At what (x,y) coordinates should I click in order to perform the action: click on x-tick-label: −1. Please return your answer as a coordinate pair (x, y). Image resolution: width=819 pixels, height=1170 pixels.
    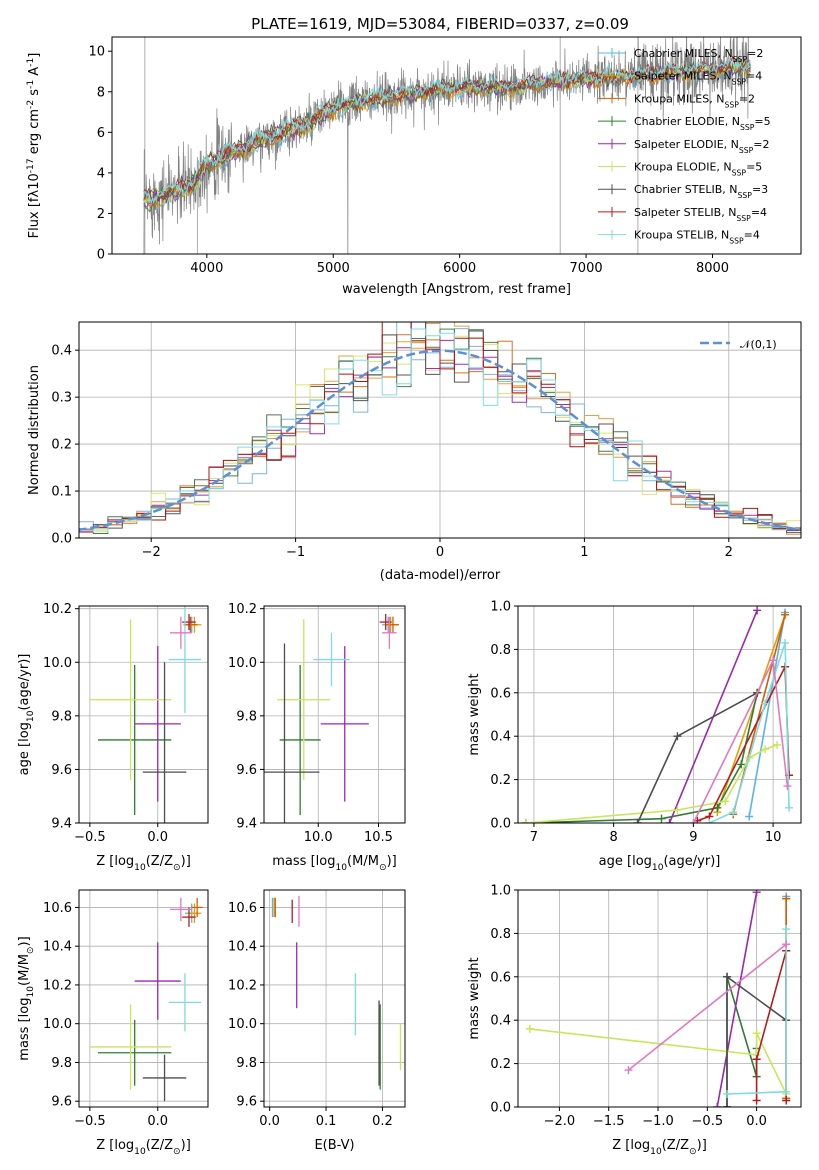
    Looking at the image, I should click on (295, 552).